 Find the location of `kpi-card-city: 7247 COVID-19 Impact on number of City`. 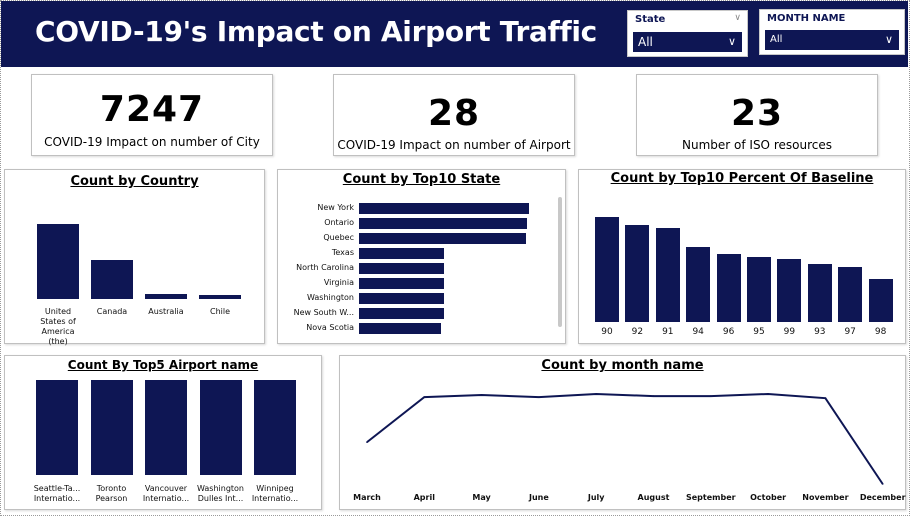

kpi-card-city: 7247 COVID-19 Impact on number of City is located at coordinates (152, 115).